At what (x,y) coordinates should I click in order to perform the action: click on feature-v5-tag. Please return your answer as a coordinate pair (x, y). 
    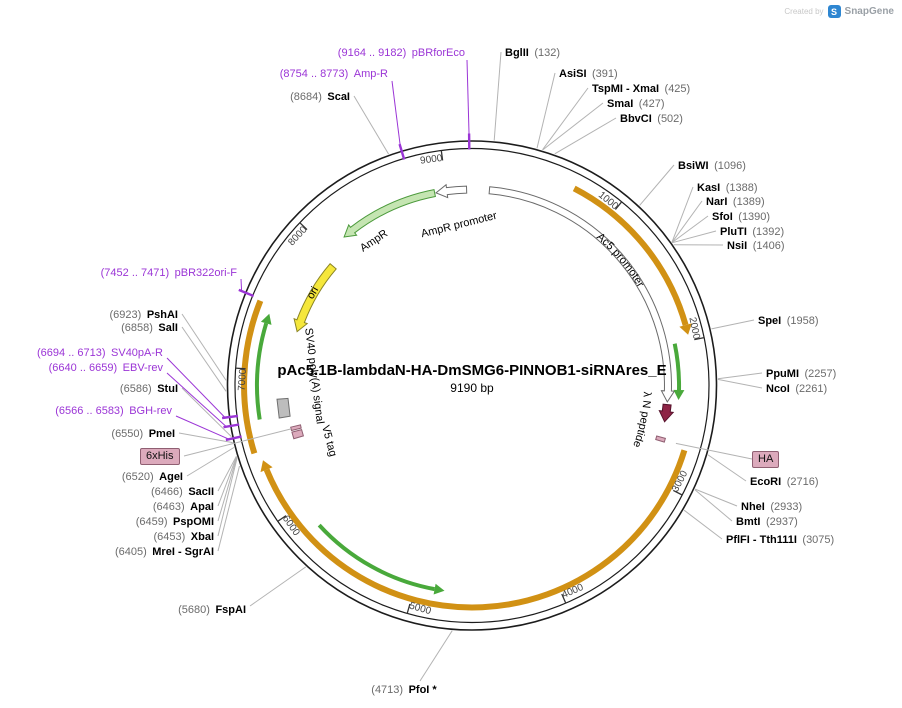
    Looking at the image, I should click on (298, 434).